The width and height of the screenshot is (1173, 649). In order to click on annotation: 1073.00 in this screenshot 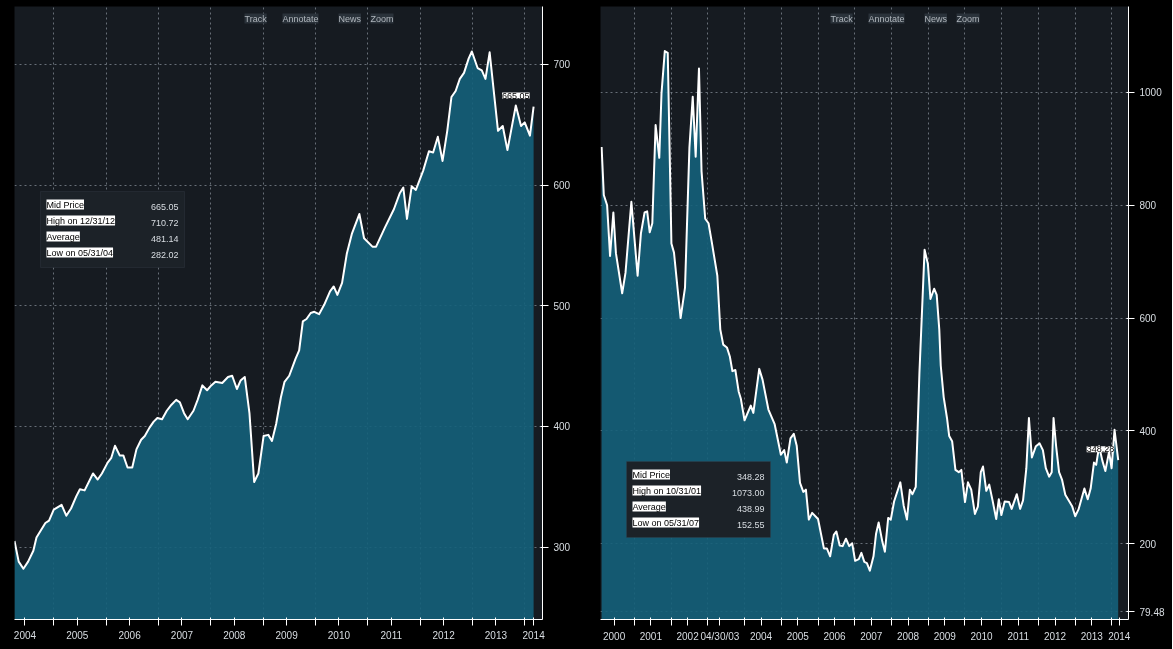, I will do `click(748, 492)`.